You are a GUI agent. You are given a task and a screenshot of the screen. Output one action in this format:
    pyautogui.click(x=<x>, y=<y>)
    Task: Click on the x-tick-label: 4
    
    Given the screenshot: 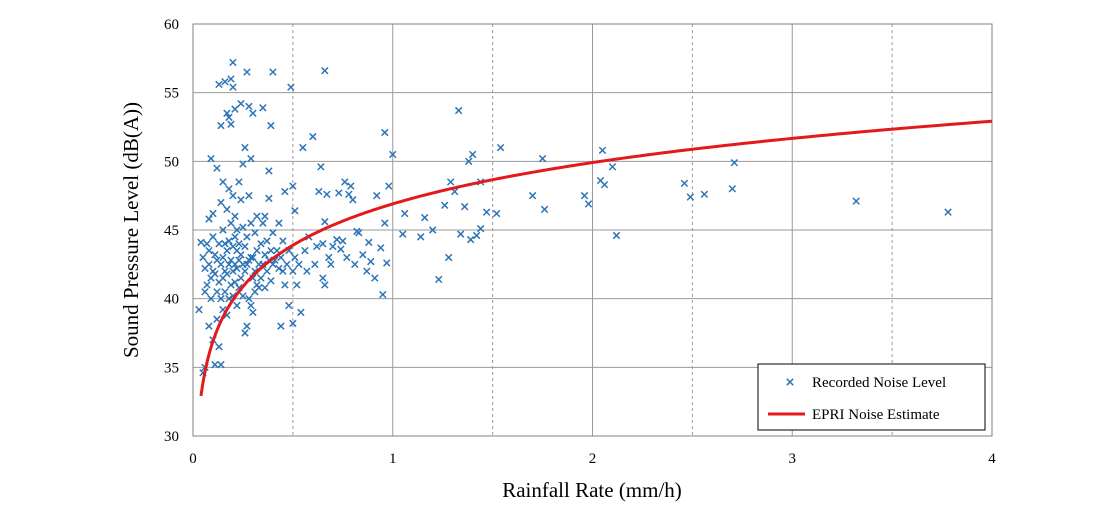 What is the action you would take?
    pyautogui.click(x=992, y=459)
    